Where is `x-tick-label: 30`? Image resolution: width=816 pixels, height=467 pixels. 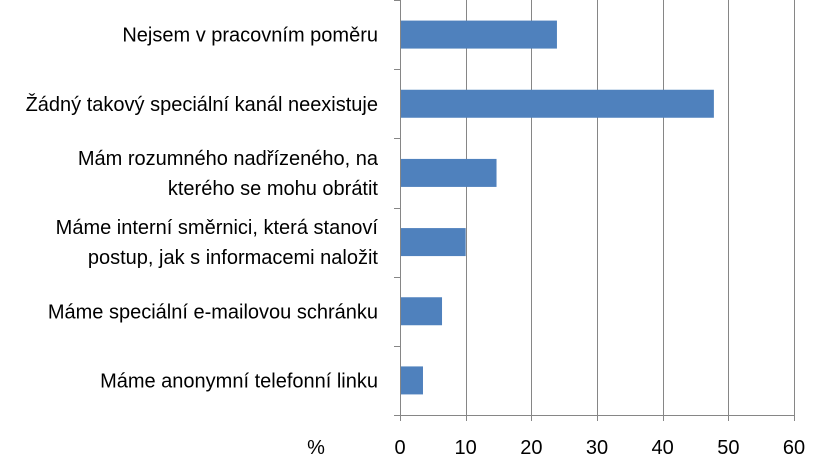
x-tick-label: 30 is located at coordinates (597, 448).